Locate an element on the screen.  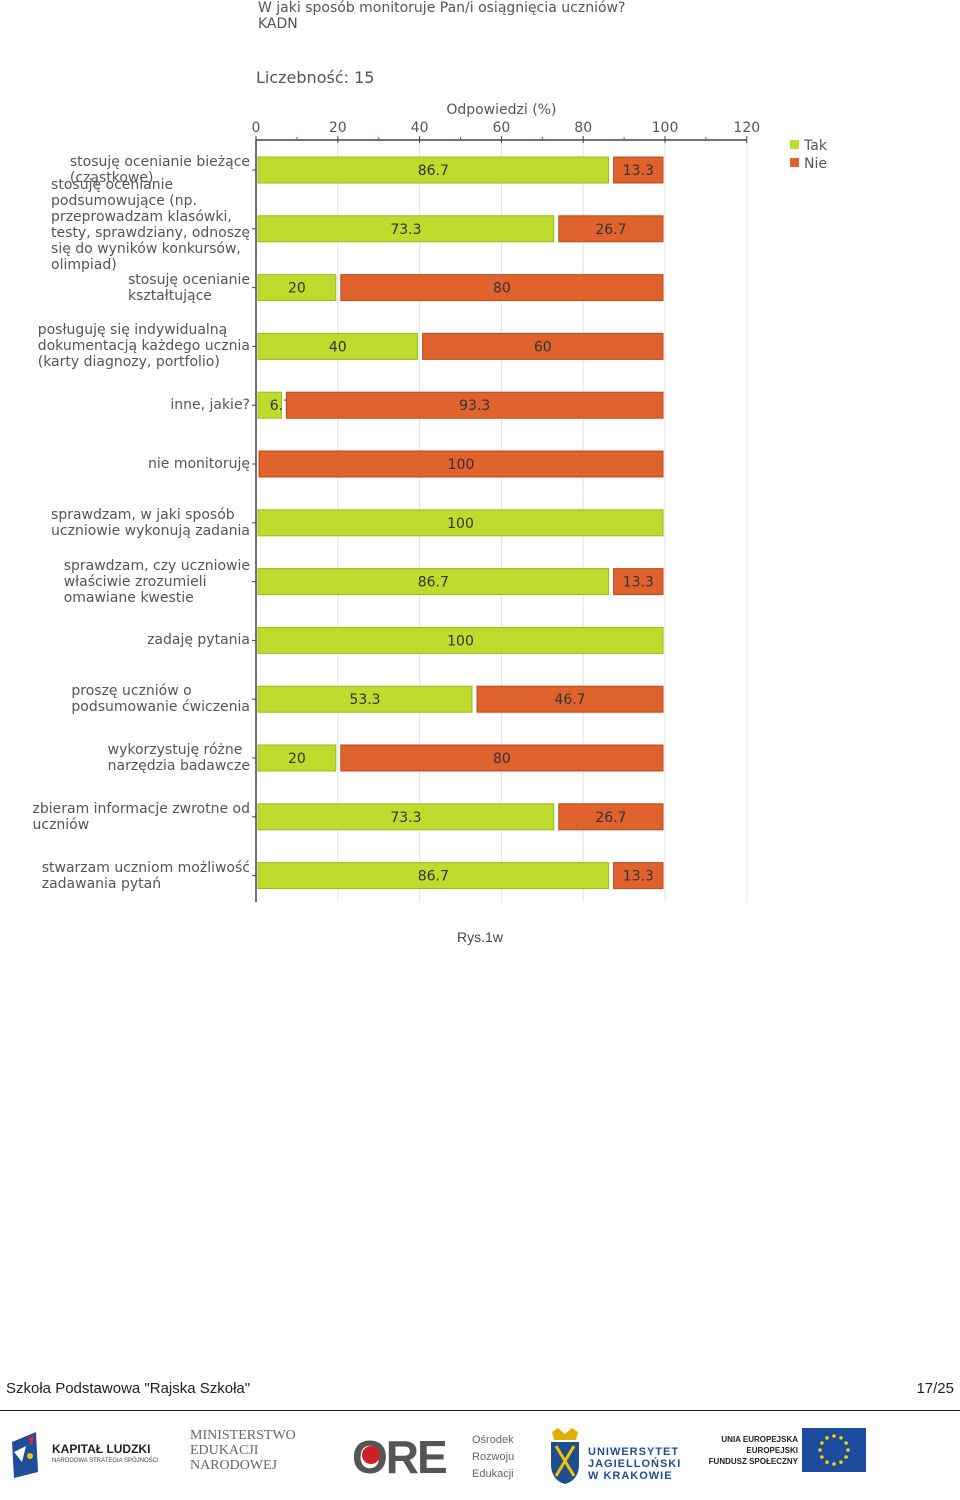
x-tick-label: 100 is located at coordinates (665, 128).